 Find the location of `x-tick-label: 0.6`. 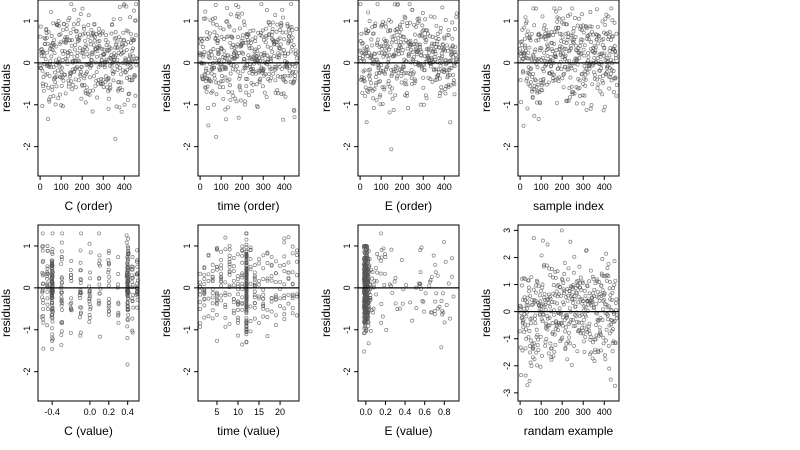

x-tick-label: 0.6 is located at coordinates (424, 412).